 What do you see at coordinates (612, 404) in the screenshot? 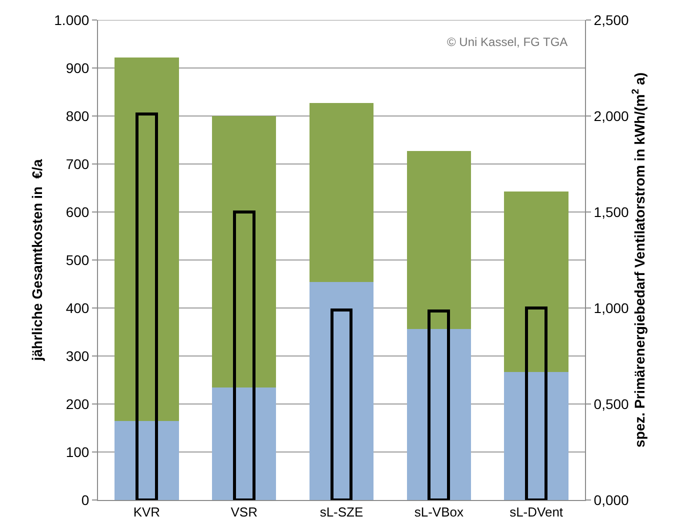
I see `y2-tick-label: 0,500` at bounding box center [612, 404].